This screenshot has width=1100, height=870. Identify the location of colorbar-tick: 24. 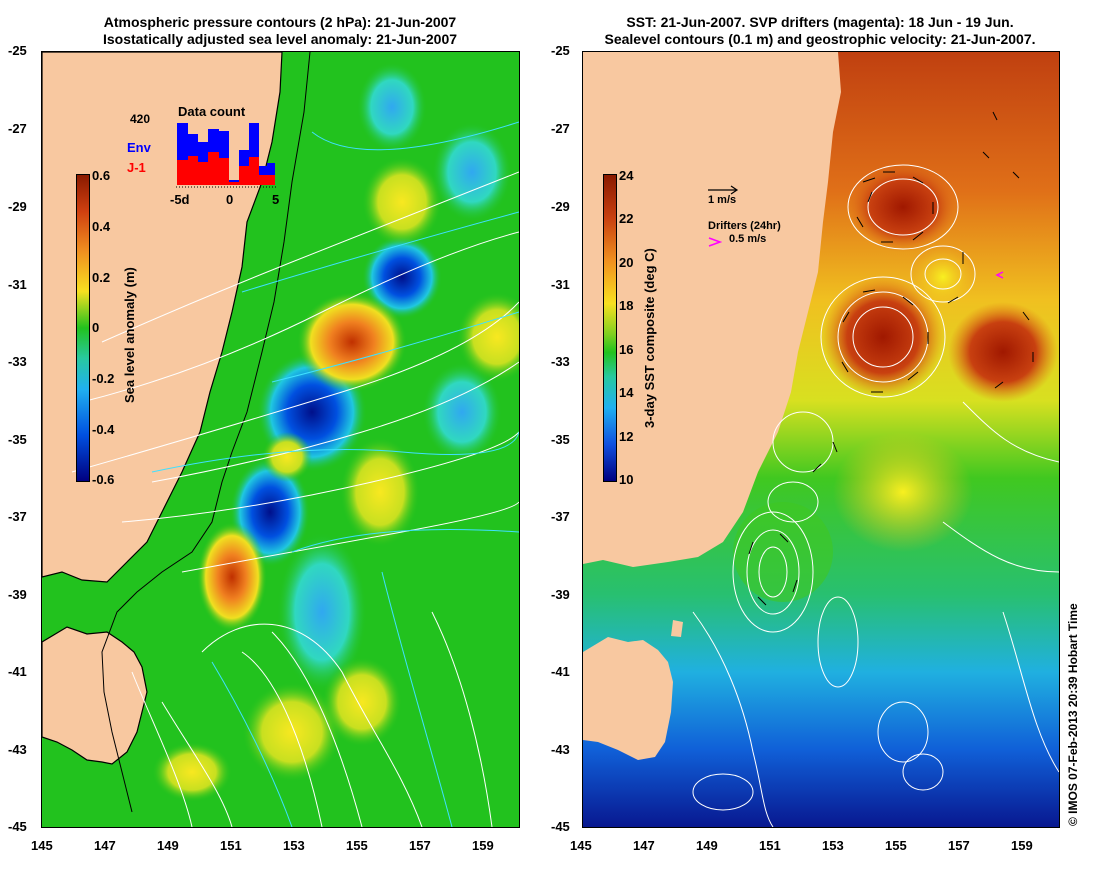
(626, 175).